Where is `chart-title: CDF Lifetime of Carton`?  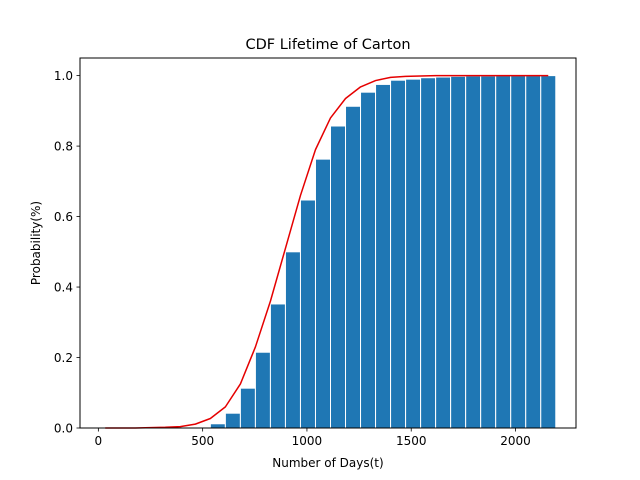
chart-title: CDF Lifetime of Carton is located at coordinates (327, 45).